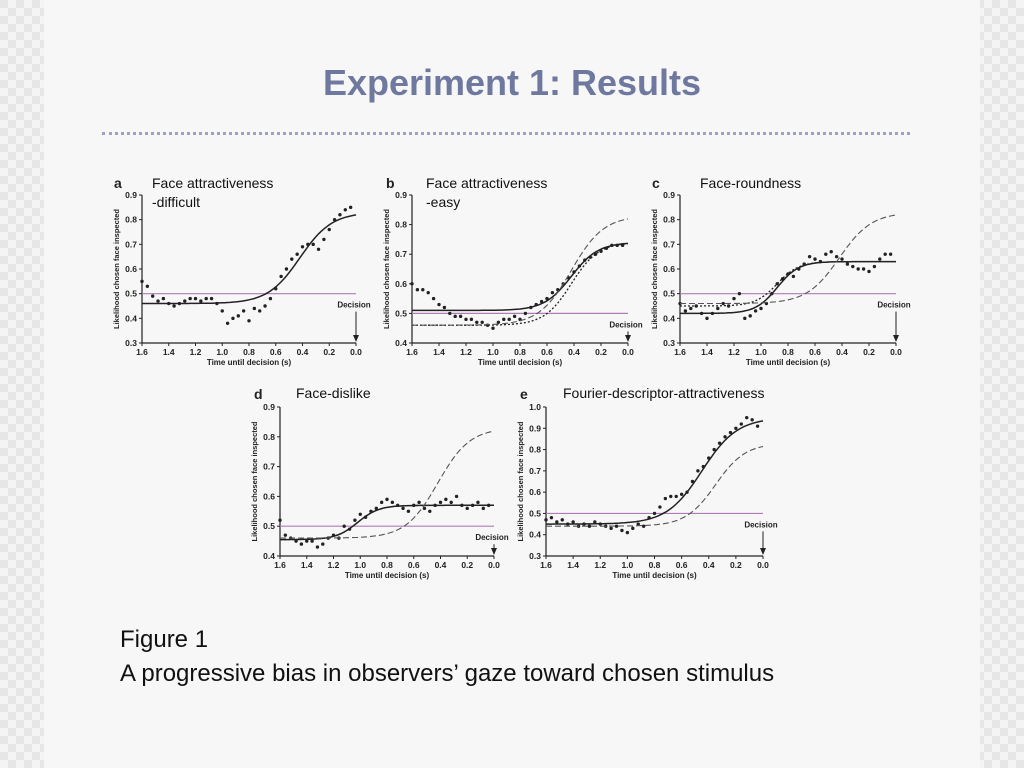  I want to click on x-tick-label: 0.2, so click(869, 352).